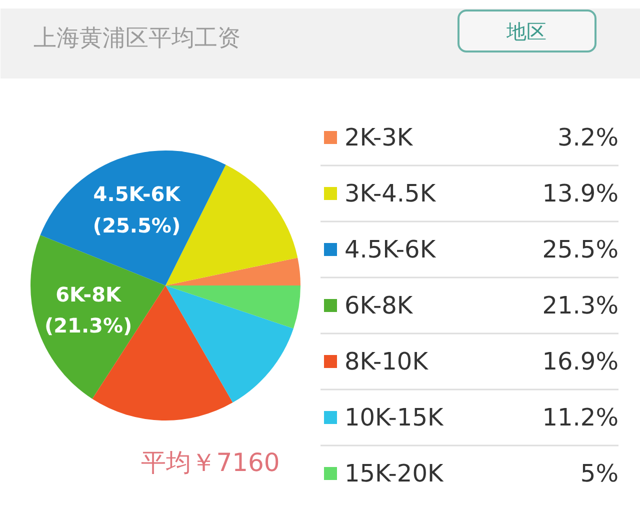 Image resolution: width=640 pixels, height=525 pixels. I want to click on data-label: 25.5%, so click(580, 250).